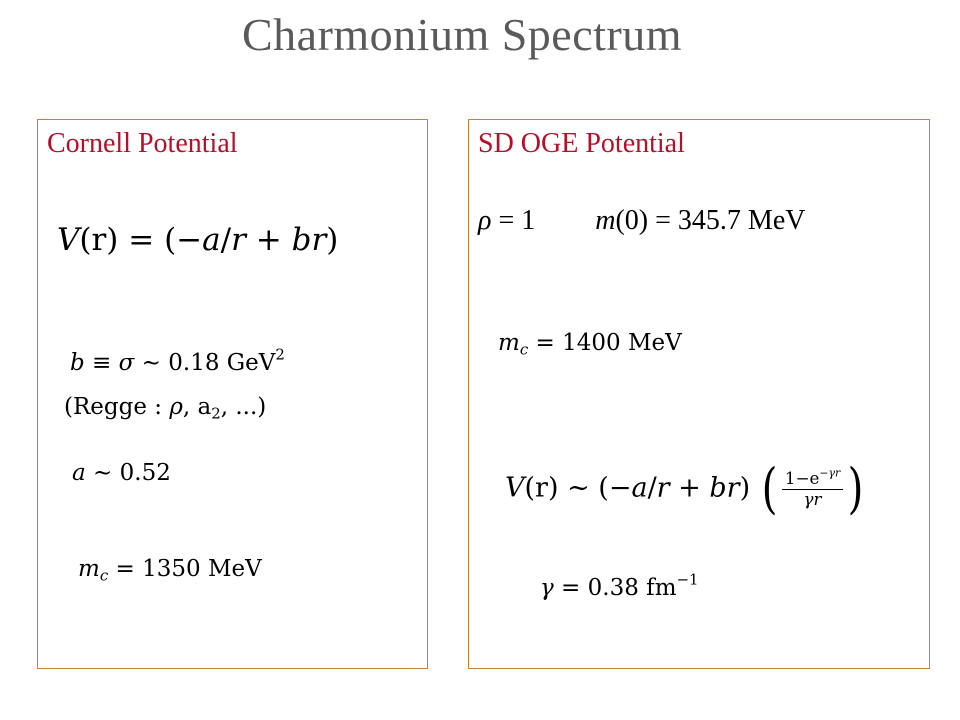 This screenshot has height=720, width=960. Describe the element at coordinates (812, 488) in the screenshot. I see `screening-fraction: 1−e−γr γr` at that location.